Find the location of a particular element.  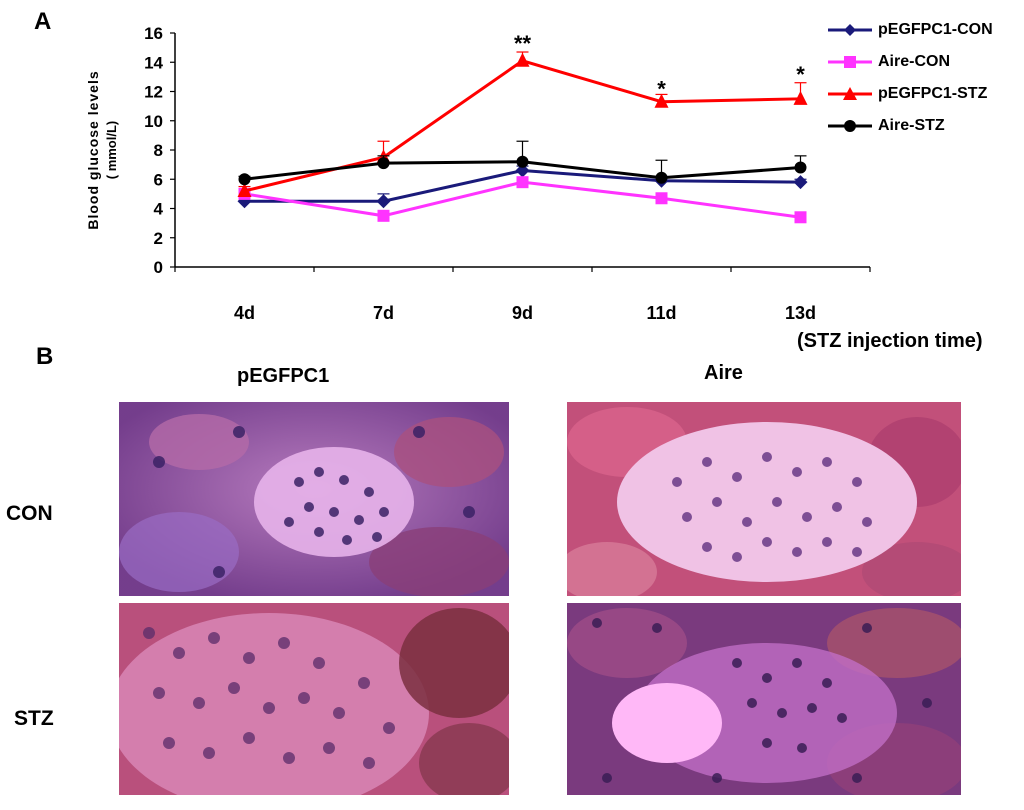

column-label-pegfpc1: pEGFPC1 is located at coordinates (283, 376).